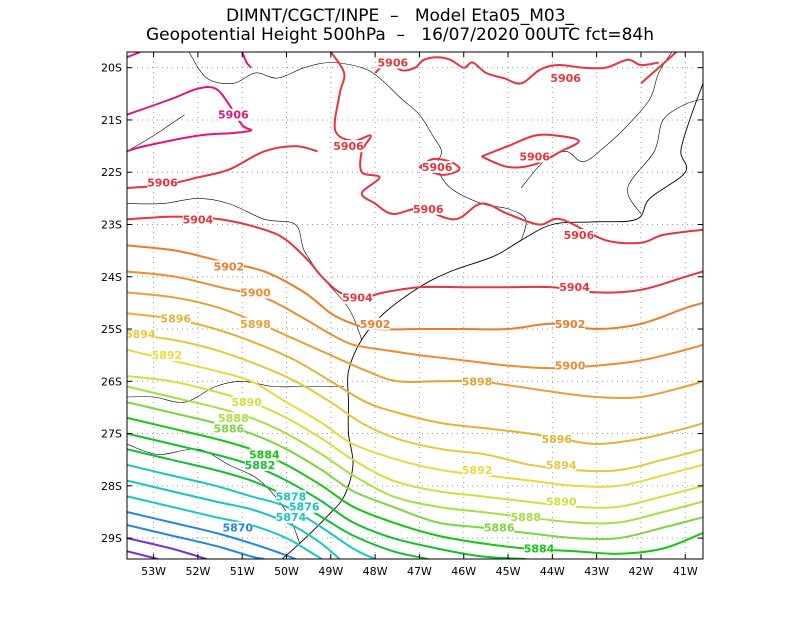  I want to click on lat-tick-label: 29S, so click(111, 538).